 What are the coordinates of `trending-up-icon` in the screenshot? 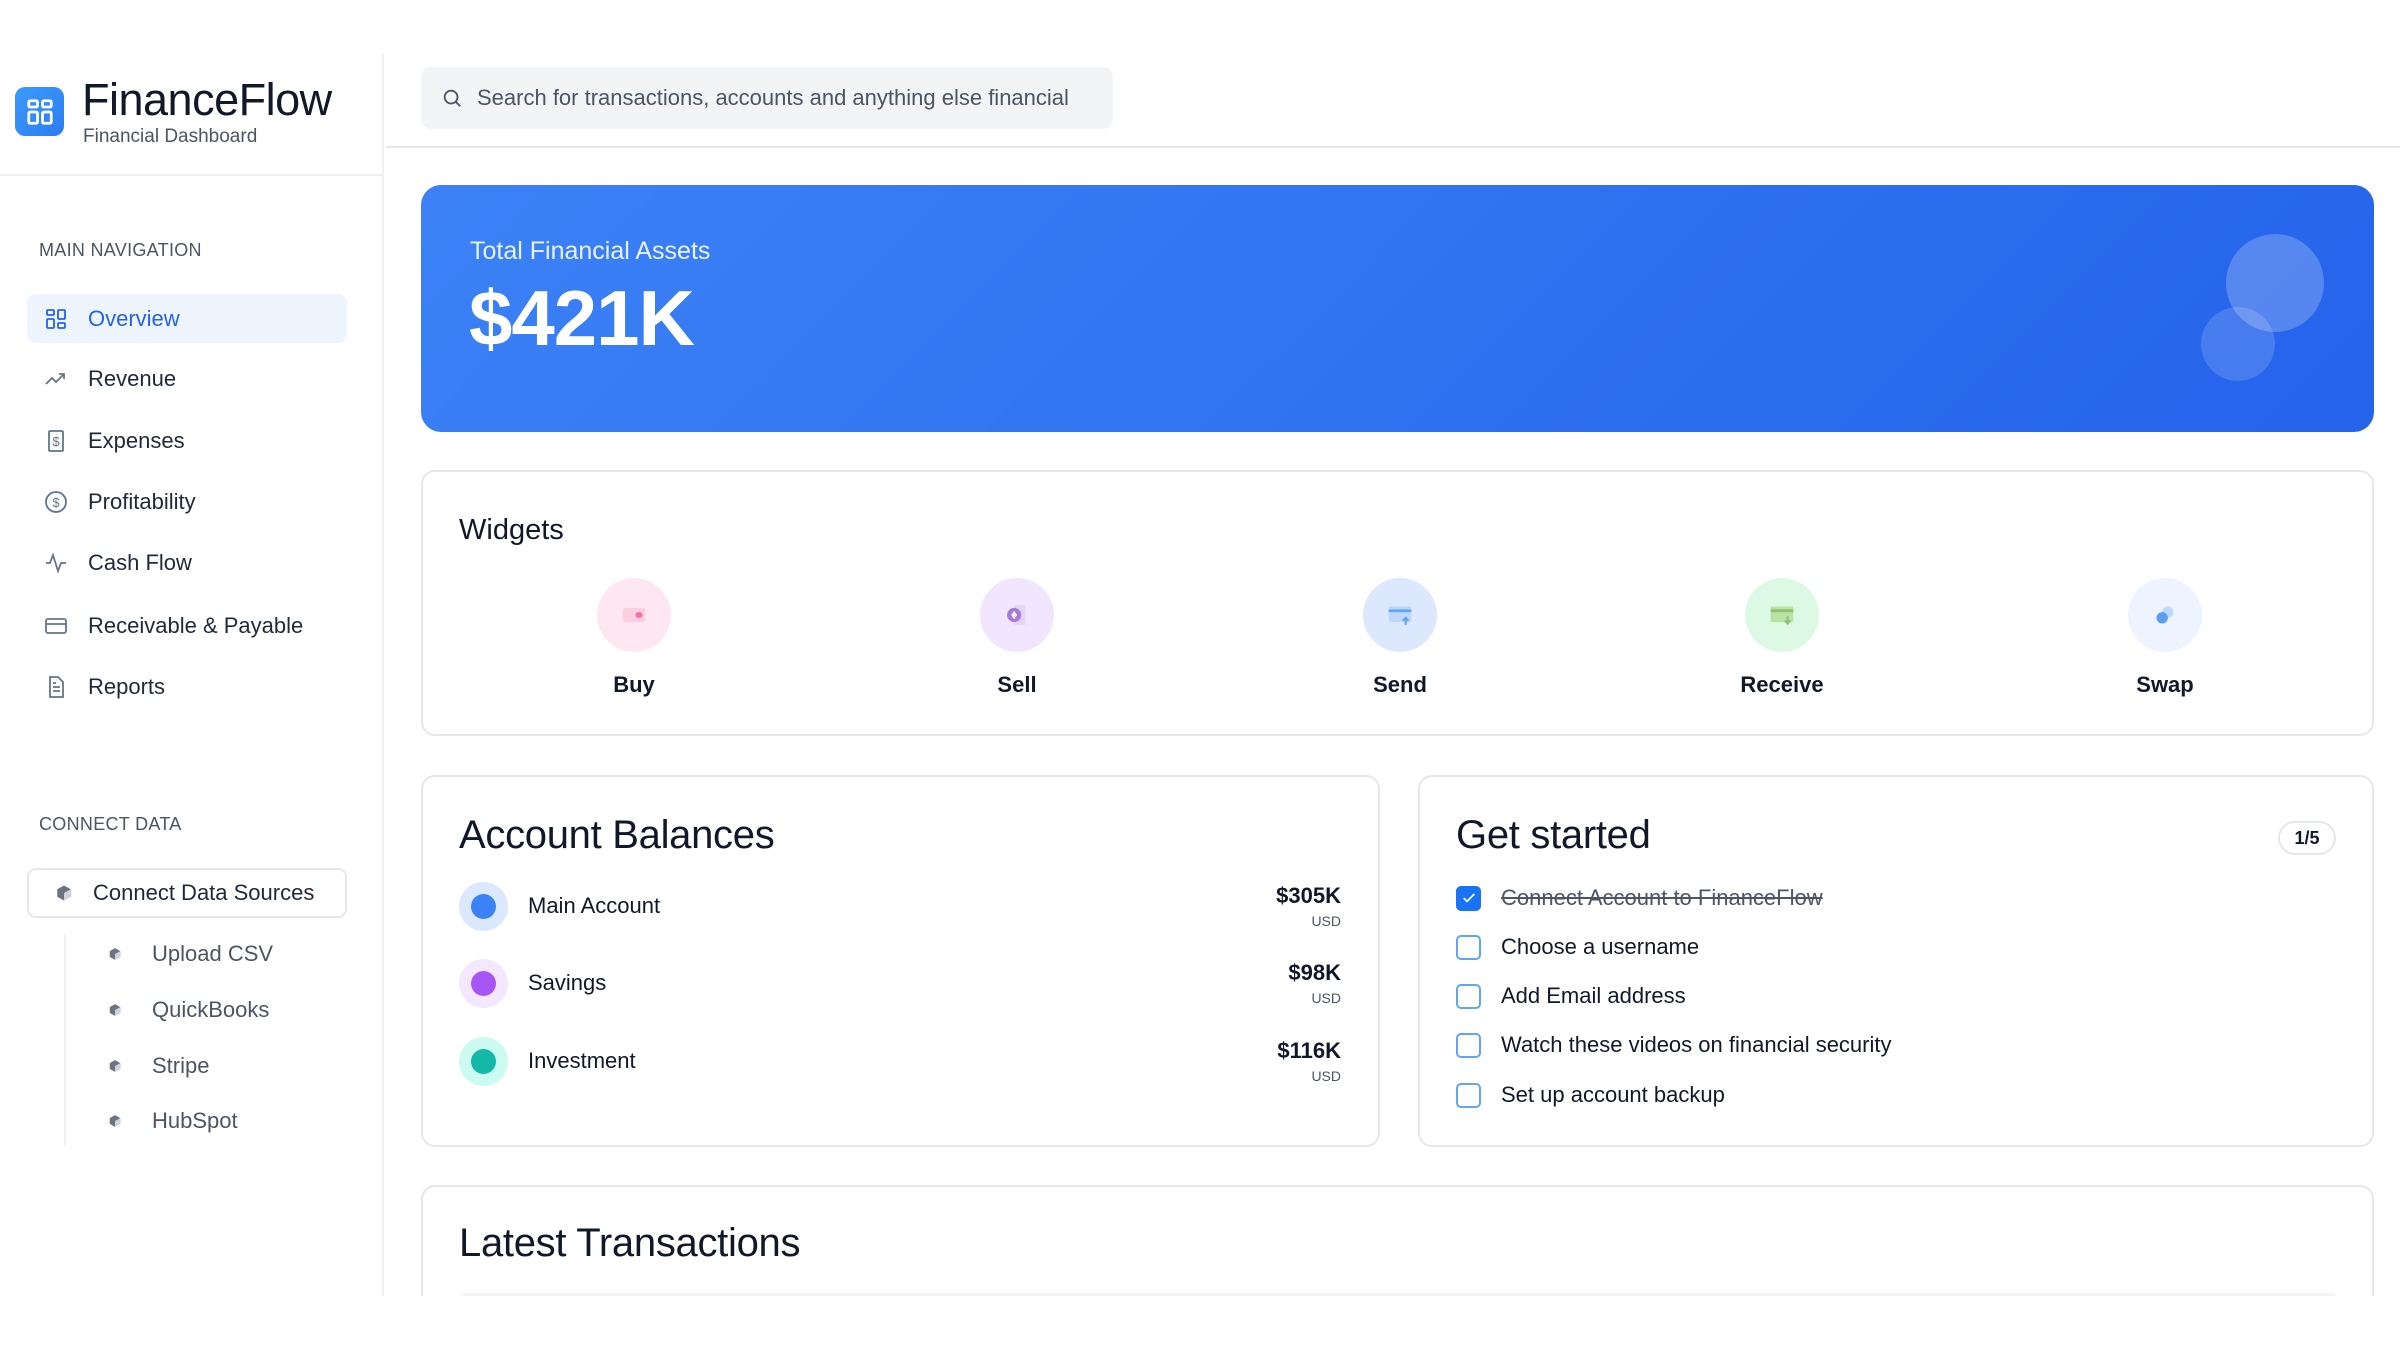 It's located at (55, 378).